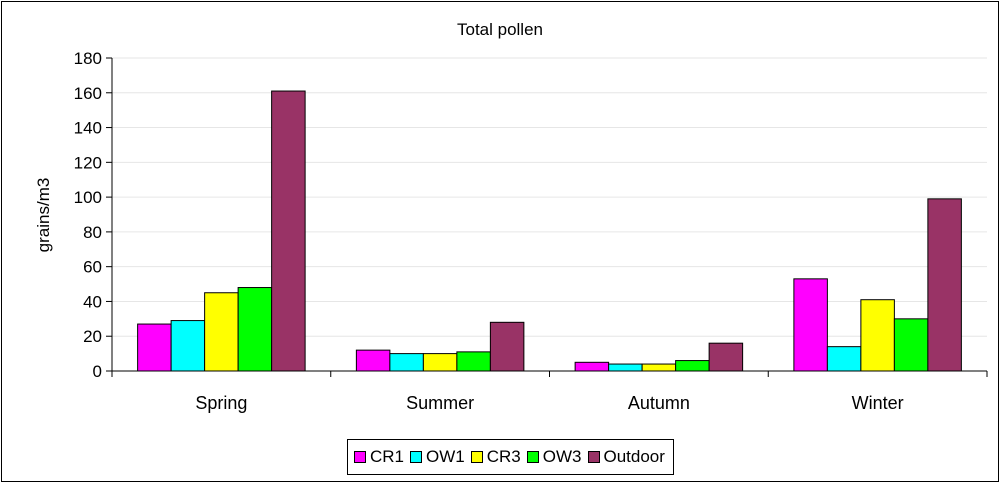 The height and width of the screenshot is (483, 1000). What do you see at coordinates (503, 456) in the screenshot?
I see `legend-label: CR3` at bounding box center [503, 456].